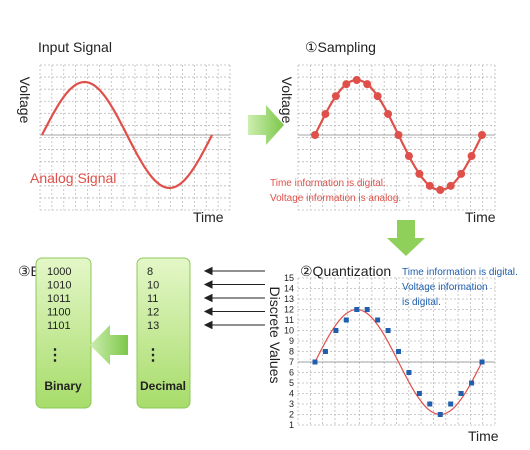 The height and width of the screenshot is (450, 530). Describe the element at coordinates (59, 299) in the screenshot. I see `binary-value: 1011` at that location.